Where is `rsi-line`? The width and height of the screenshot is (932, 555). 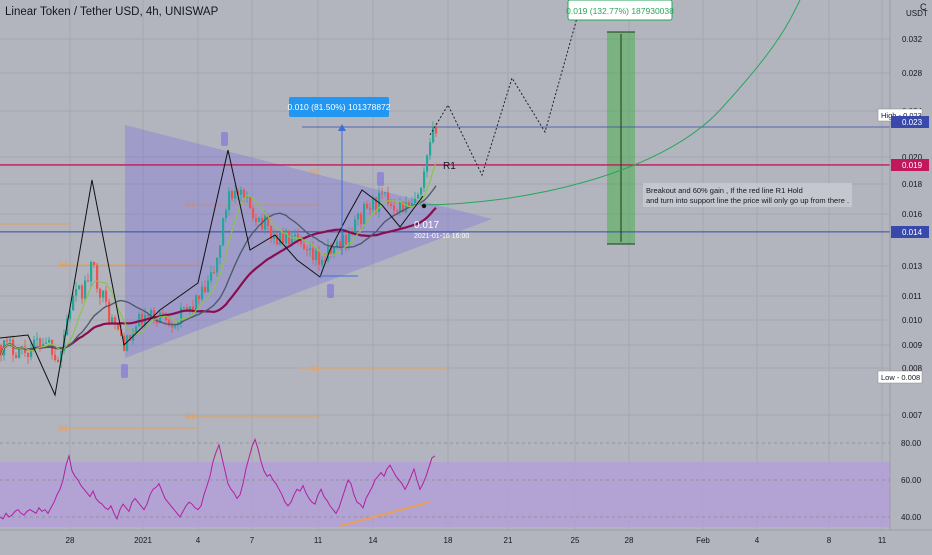
rsi-line is located at coordinates (218, 479).